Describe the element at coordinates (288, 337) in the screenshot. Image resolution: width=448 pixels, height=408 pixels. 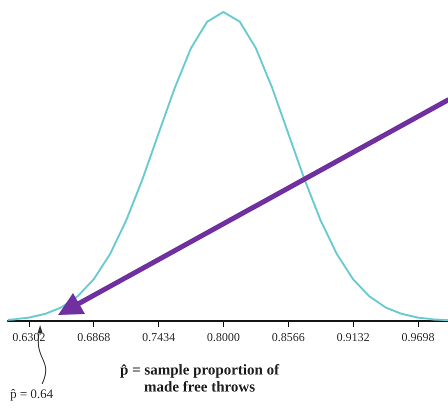
I see `x-tick-label: 0.8566` at that location.